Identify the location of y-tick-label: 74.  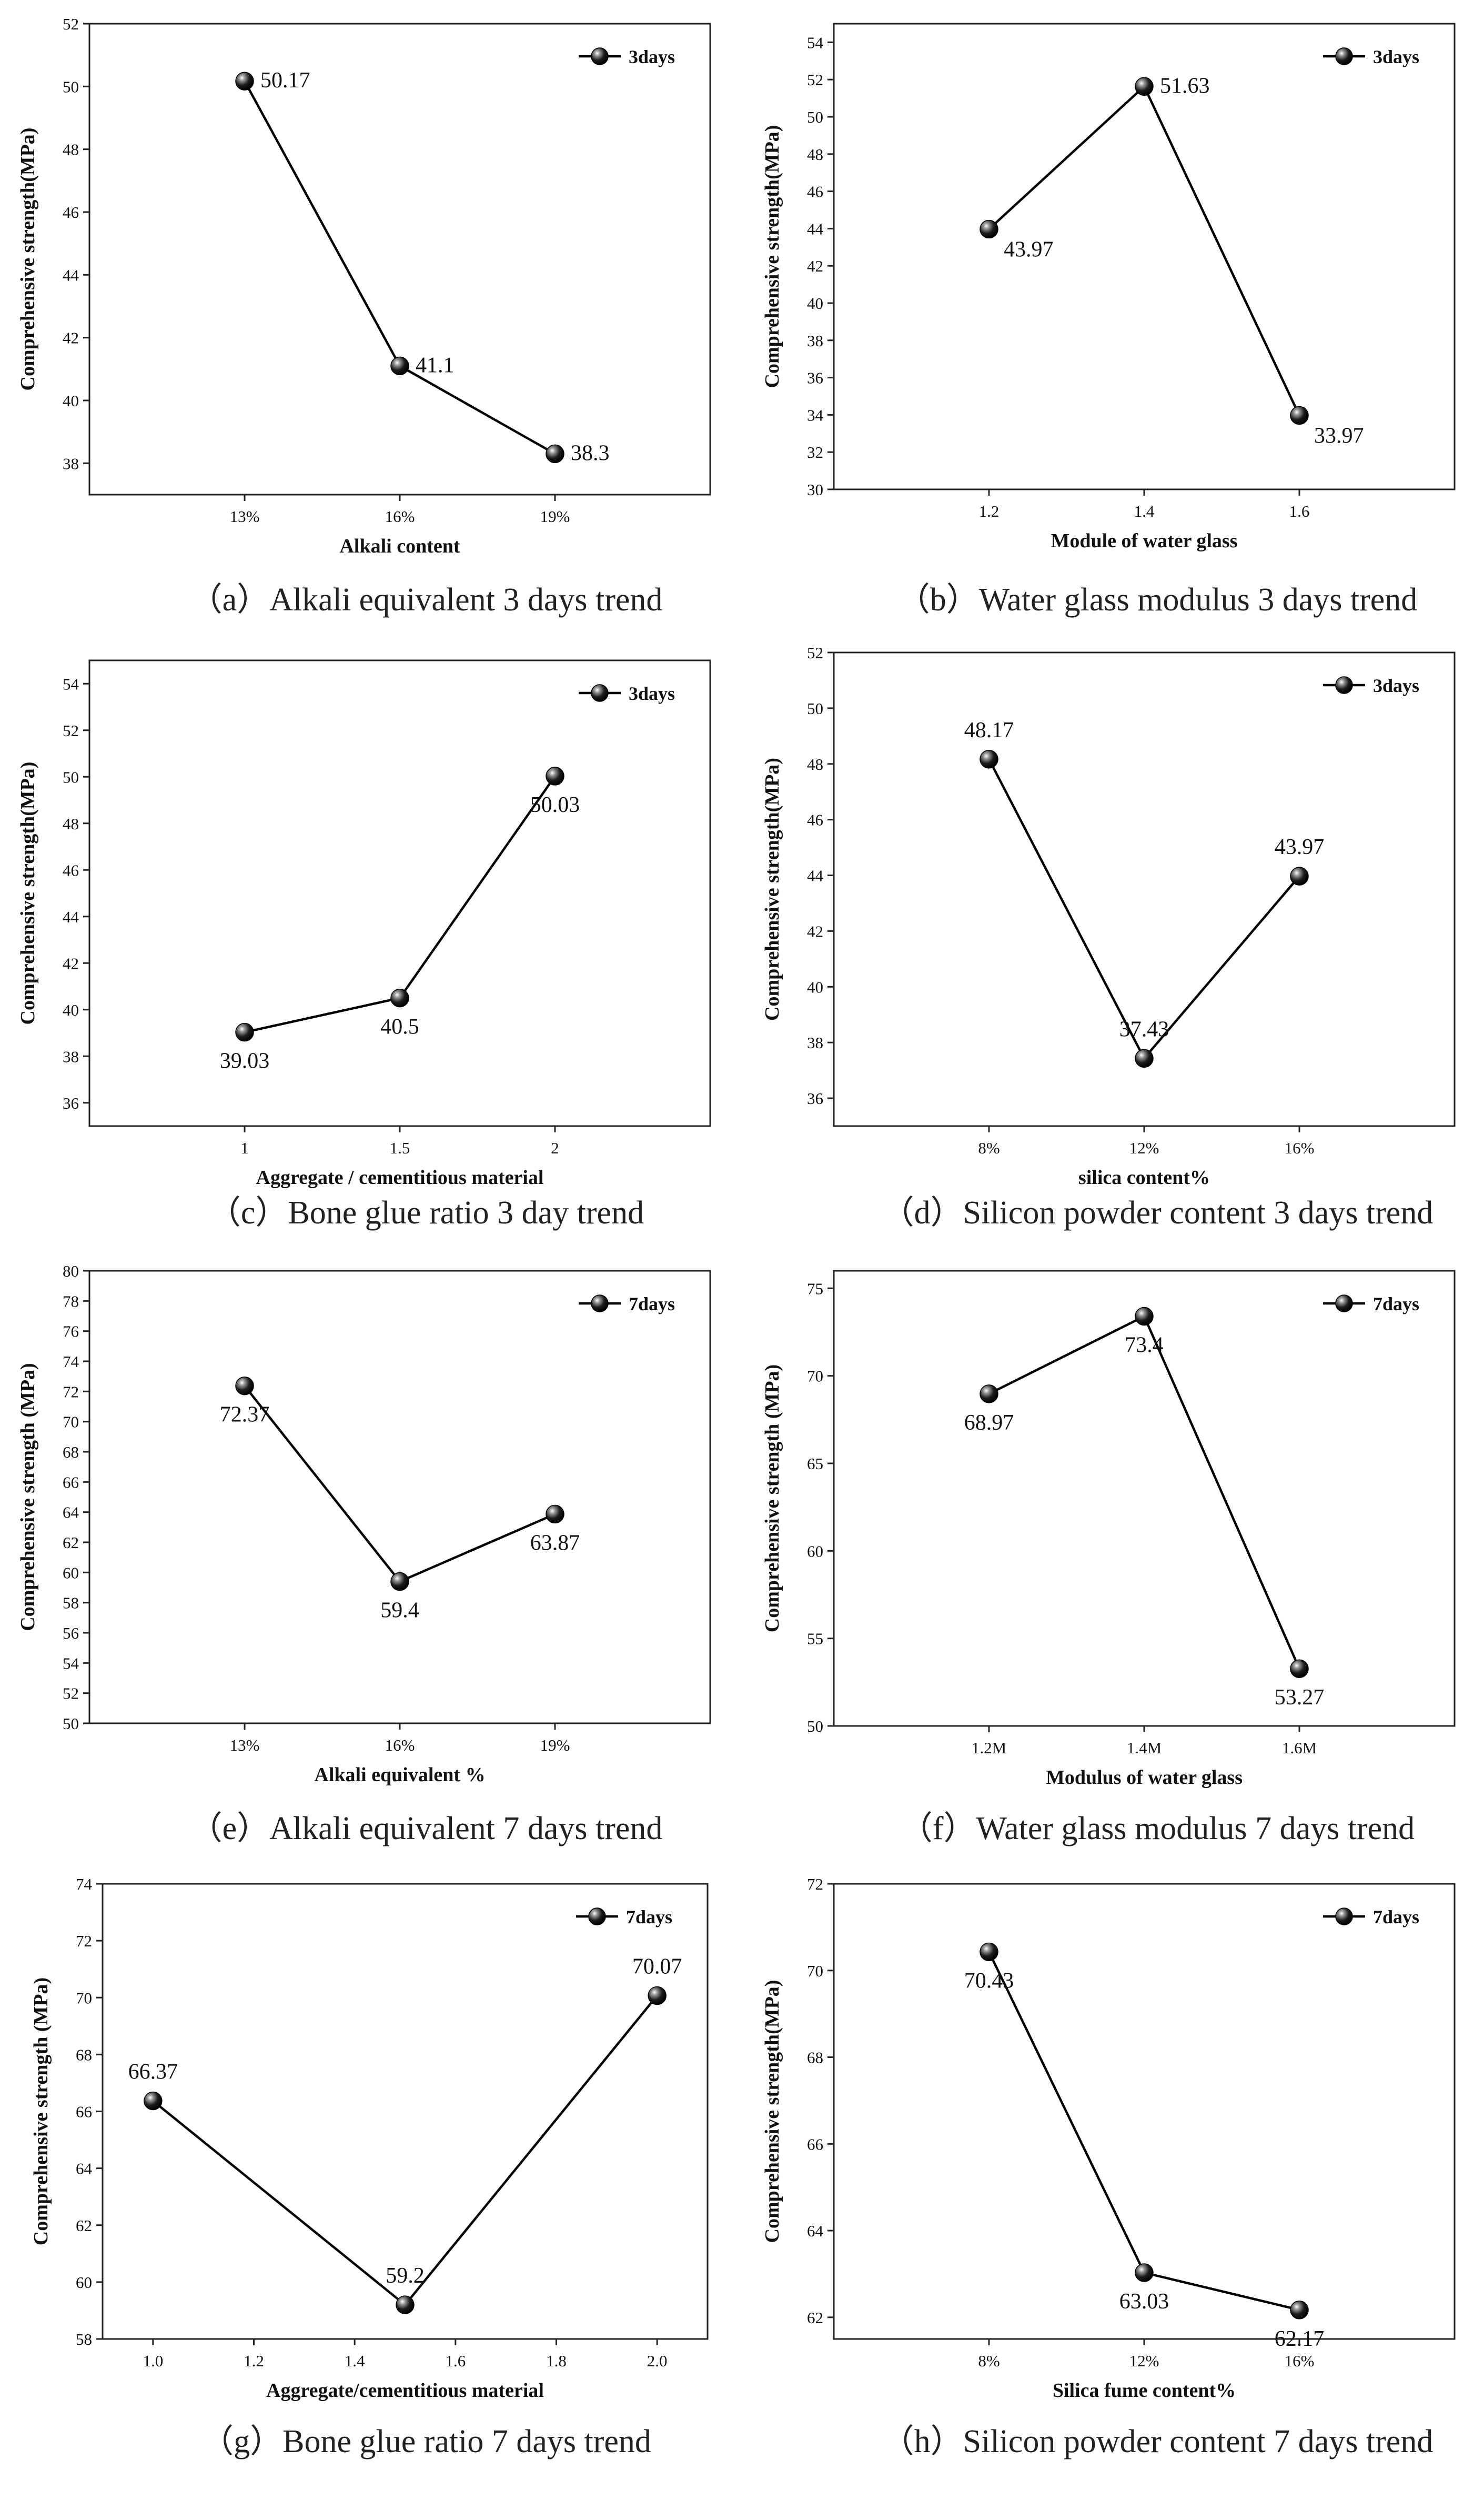
(71, 1361).